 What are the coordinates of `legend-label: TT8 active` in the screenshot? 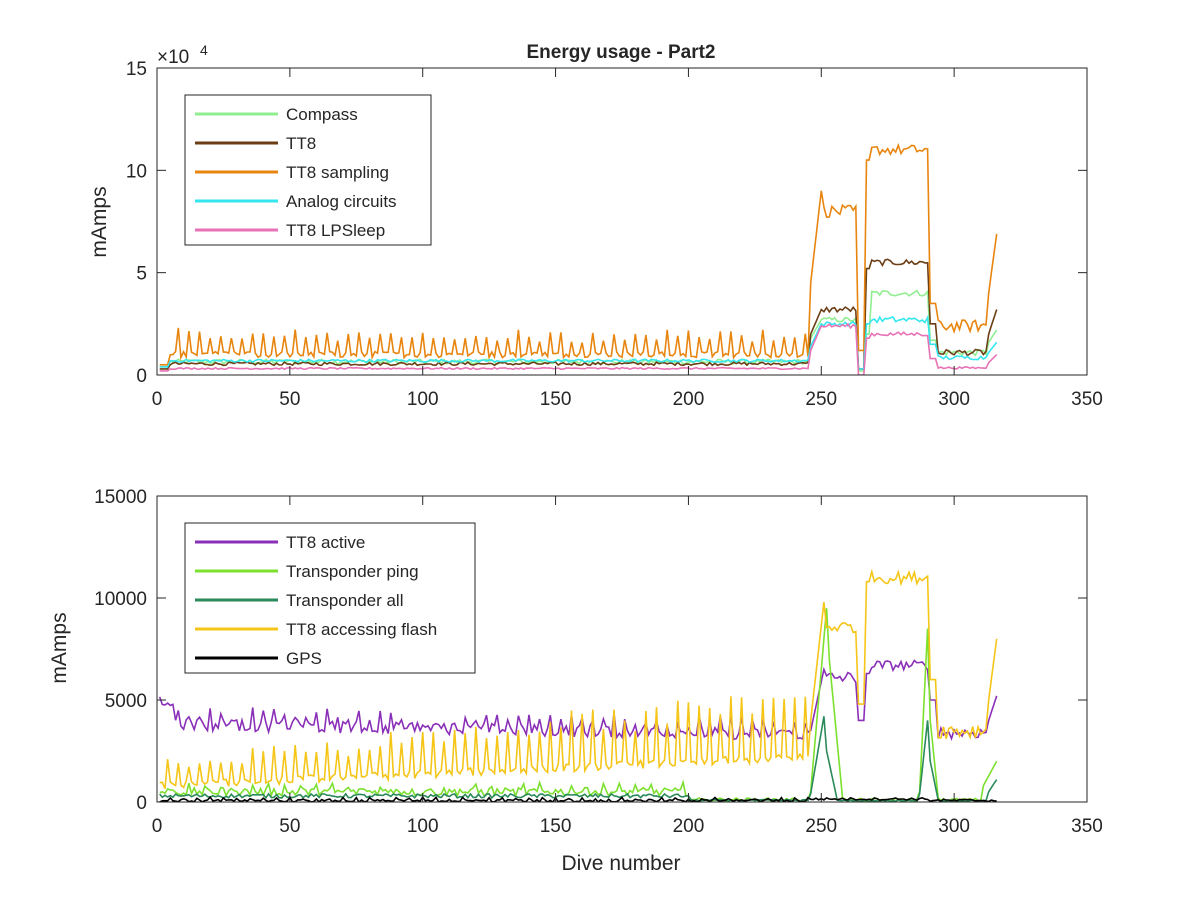 It's located at (325, 542).